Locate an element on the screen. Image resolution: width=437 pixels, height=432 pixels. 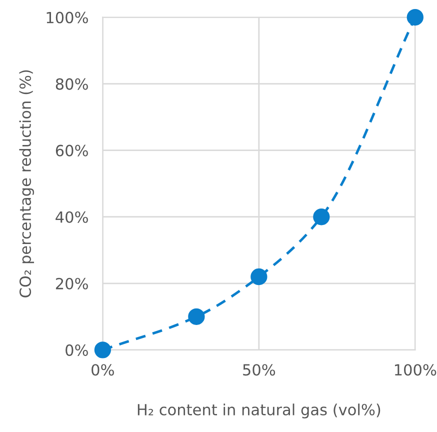
y-tick-label: 80% is located at coordinates (72, 84).